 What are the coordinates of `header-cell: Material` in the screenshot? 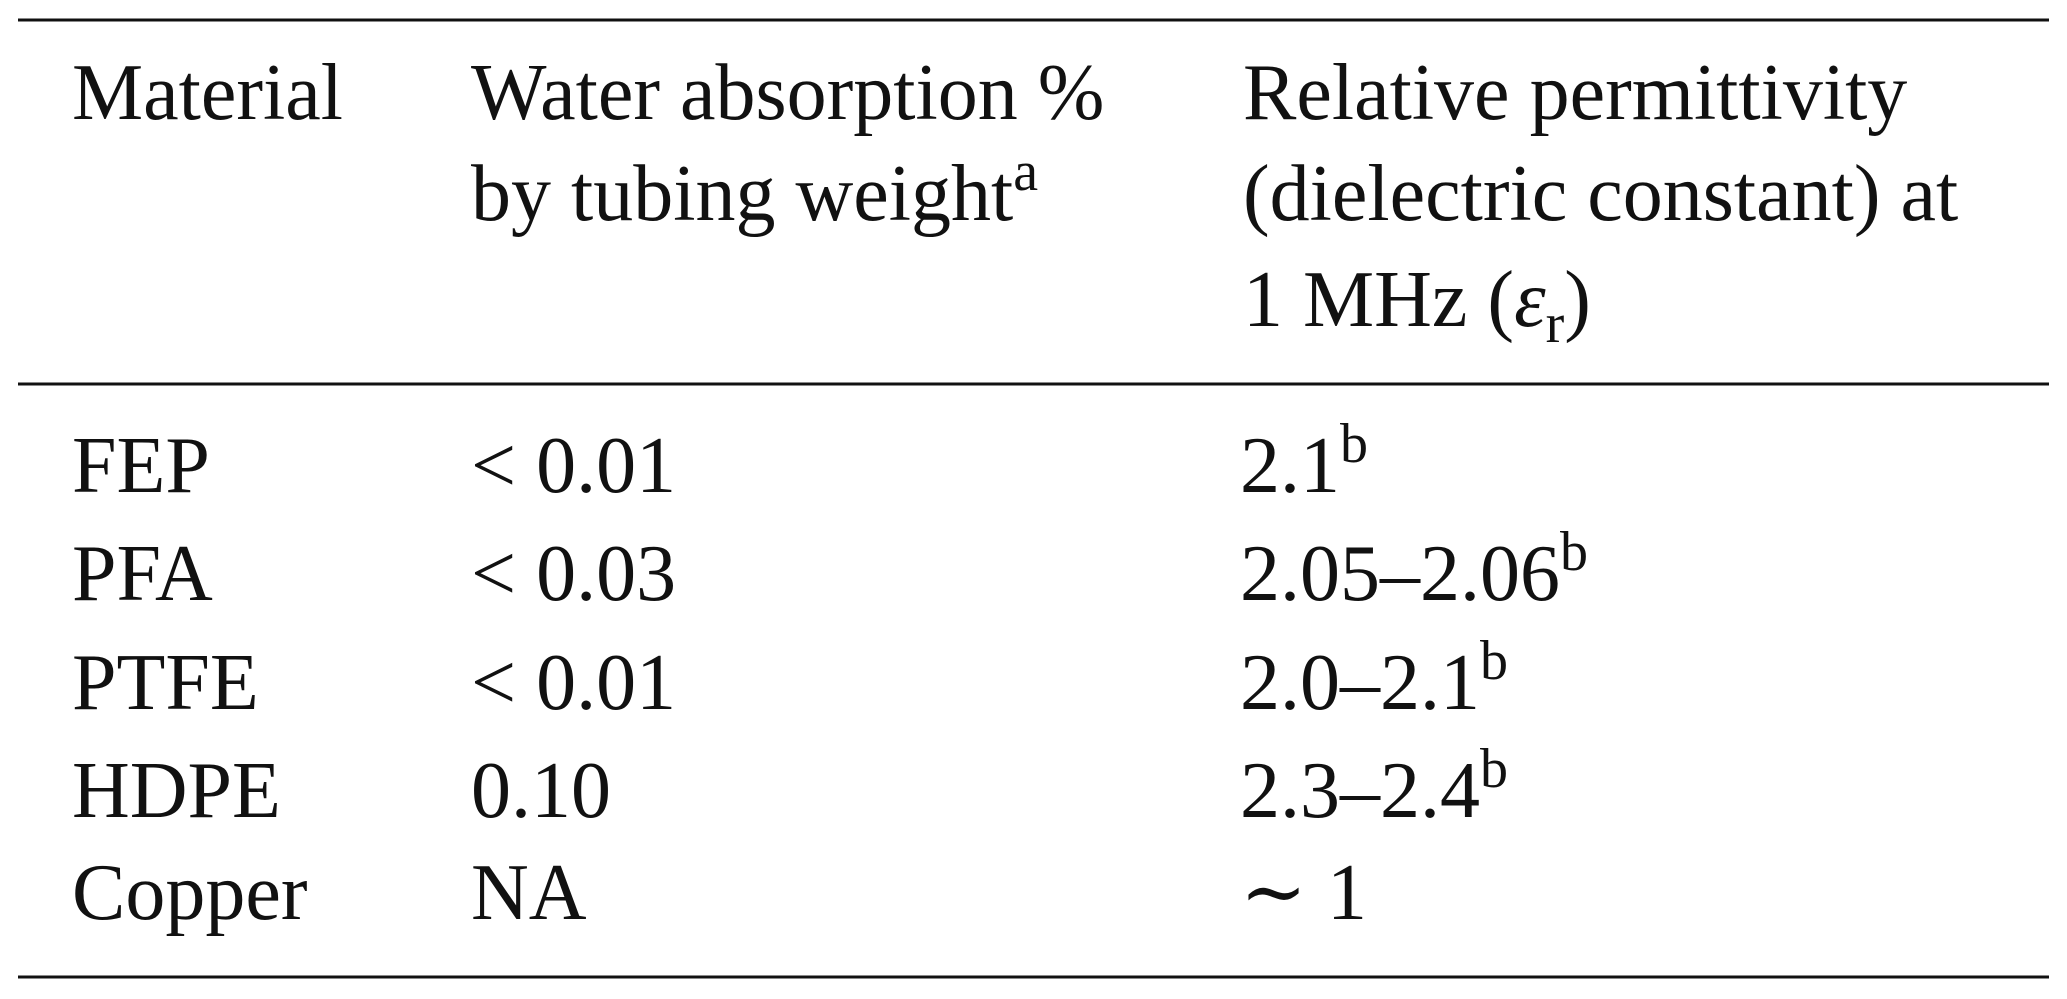 It's located at (207, 93).